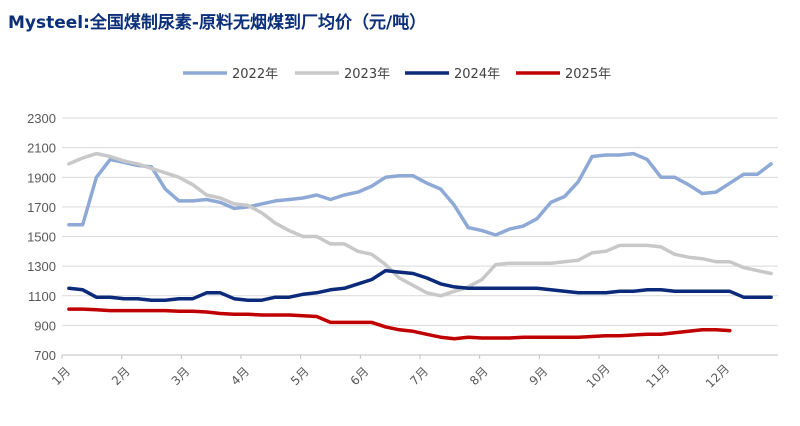  I want to click on x-tick-label: 2月, so click(121, 376).